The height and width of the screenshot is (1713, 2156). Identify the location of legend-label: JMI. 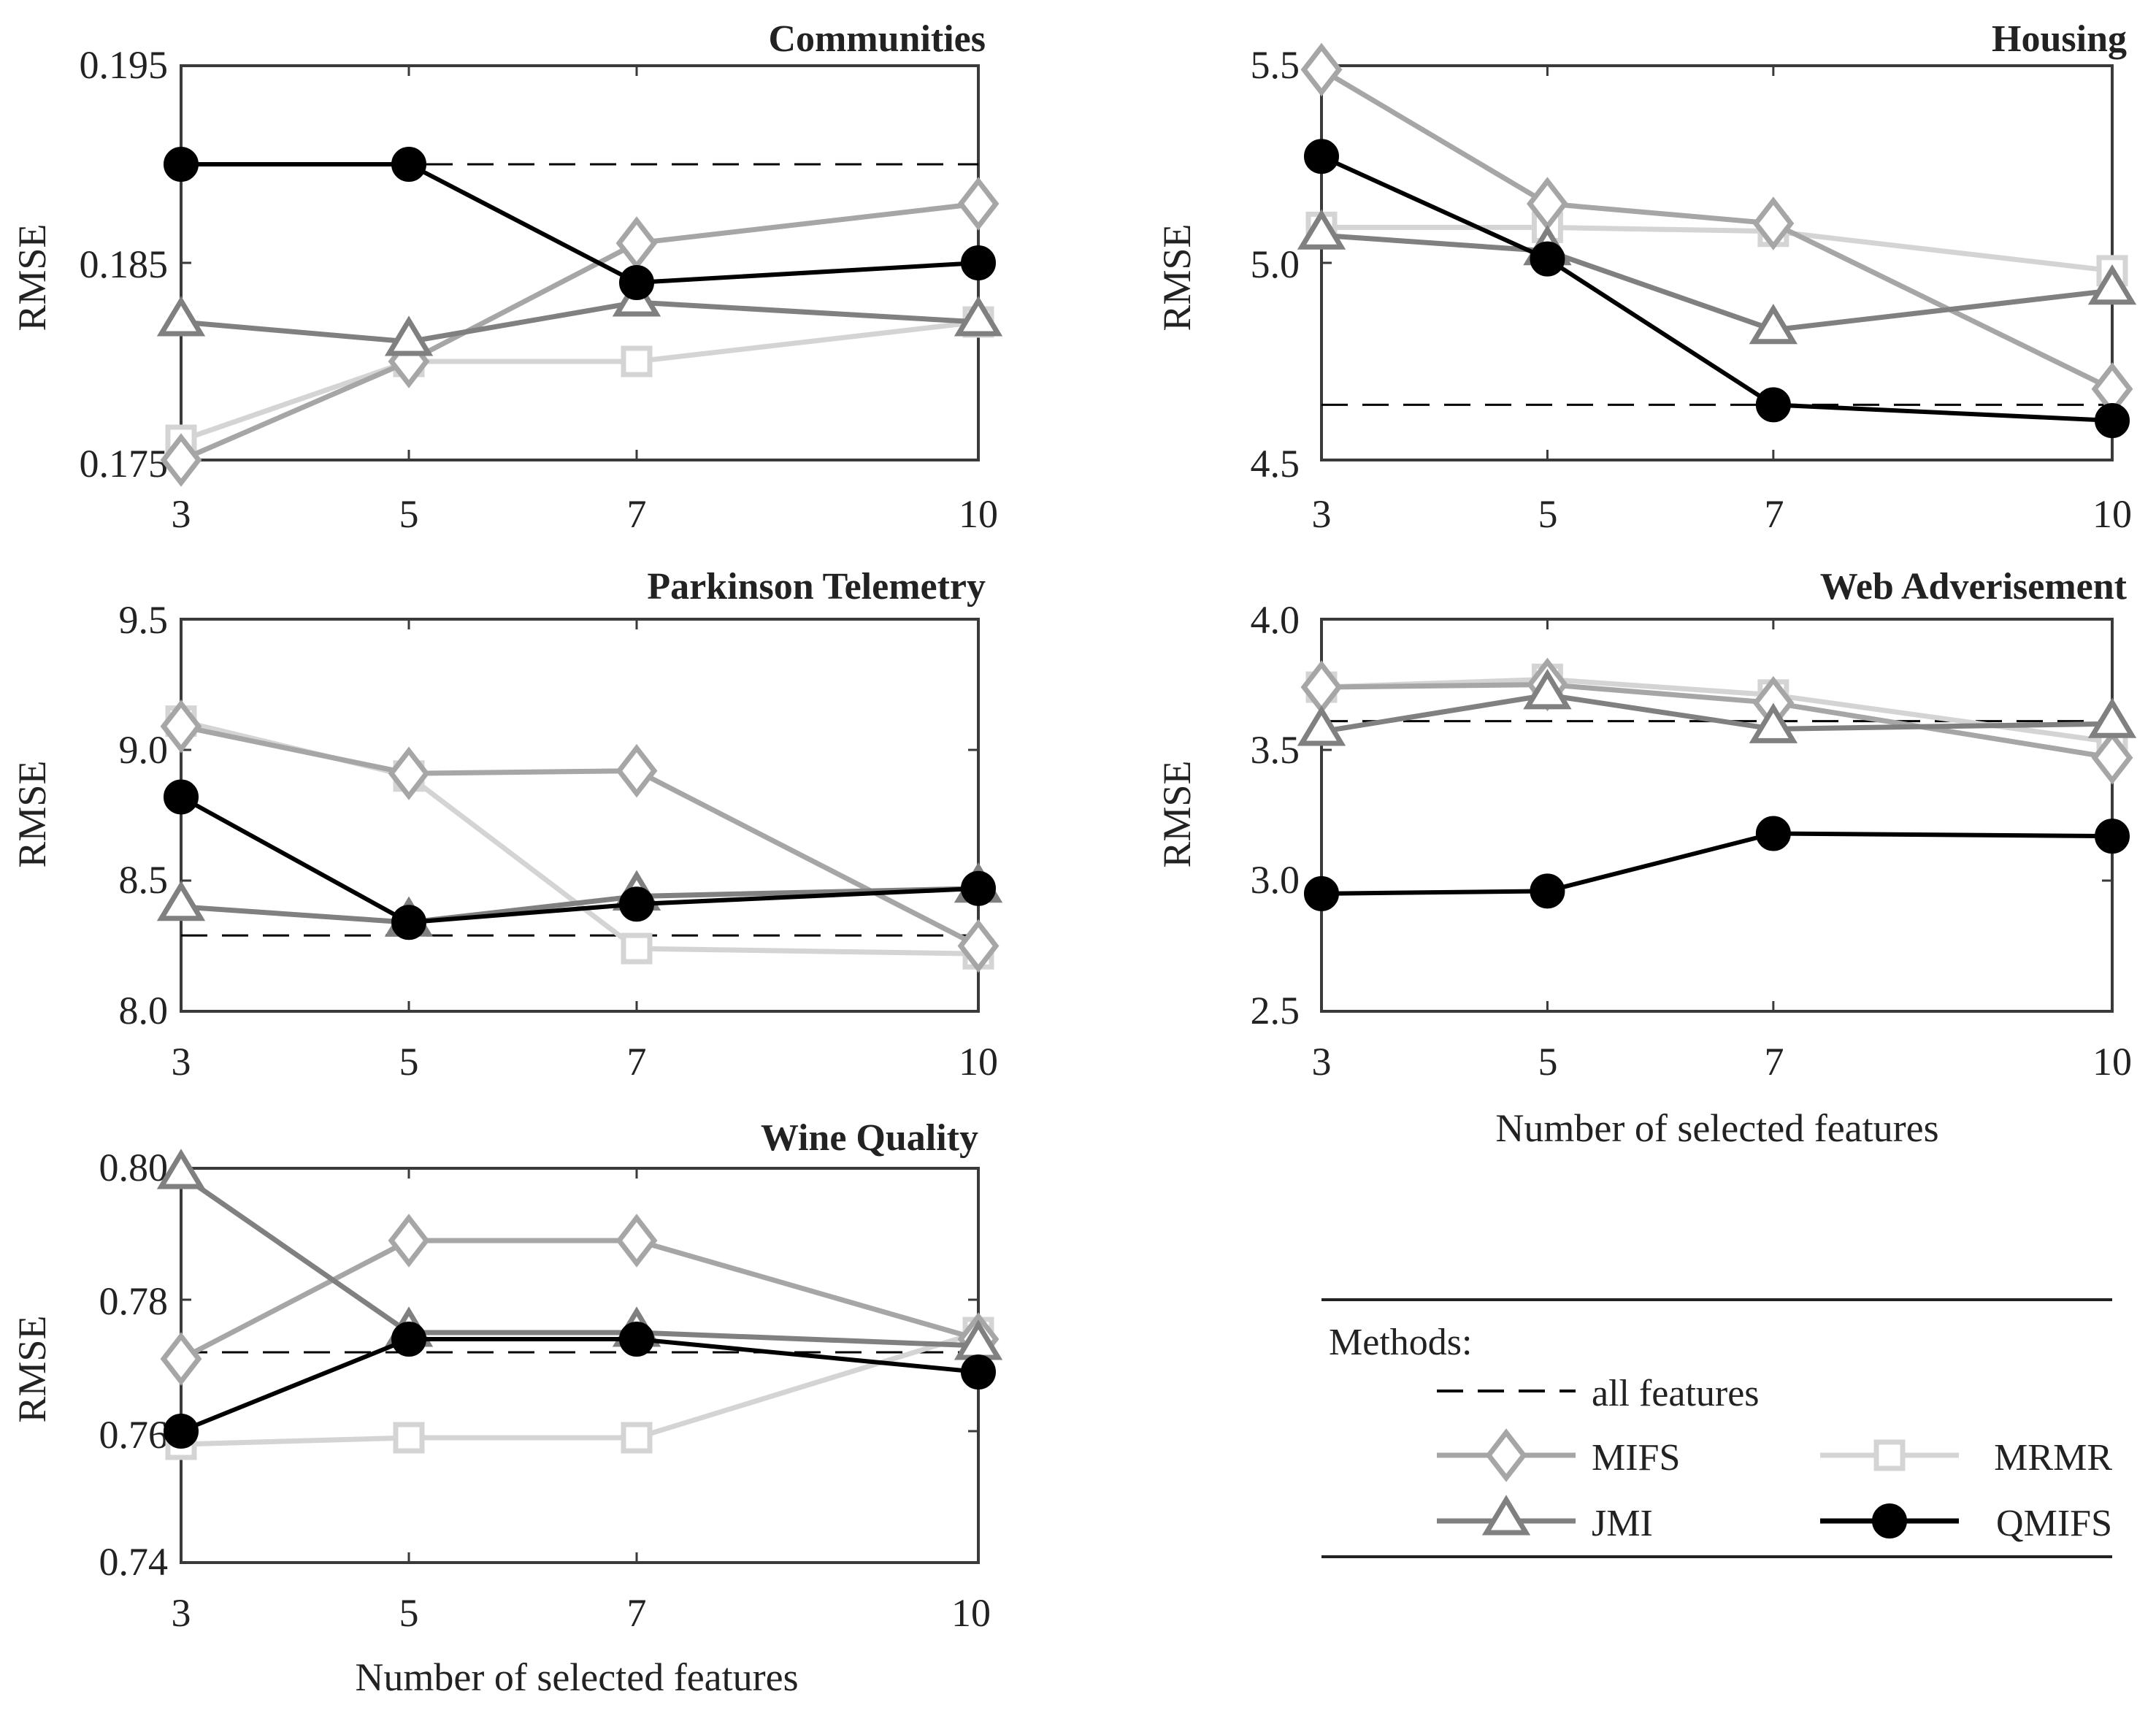
(1622, 1523).